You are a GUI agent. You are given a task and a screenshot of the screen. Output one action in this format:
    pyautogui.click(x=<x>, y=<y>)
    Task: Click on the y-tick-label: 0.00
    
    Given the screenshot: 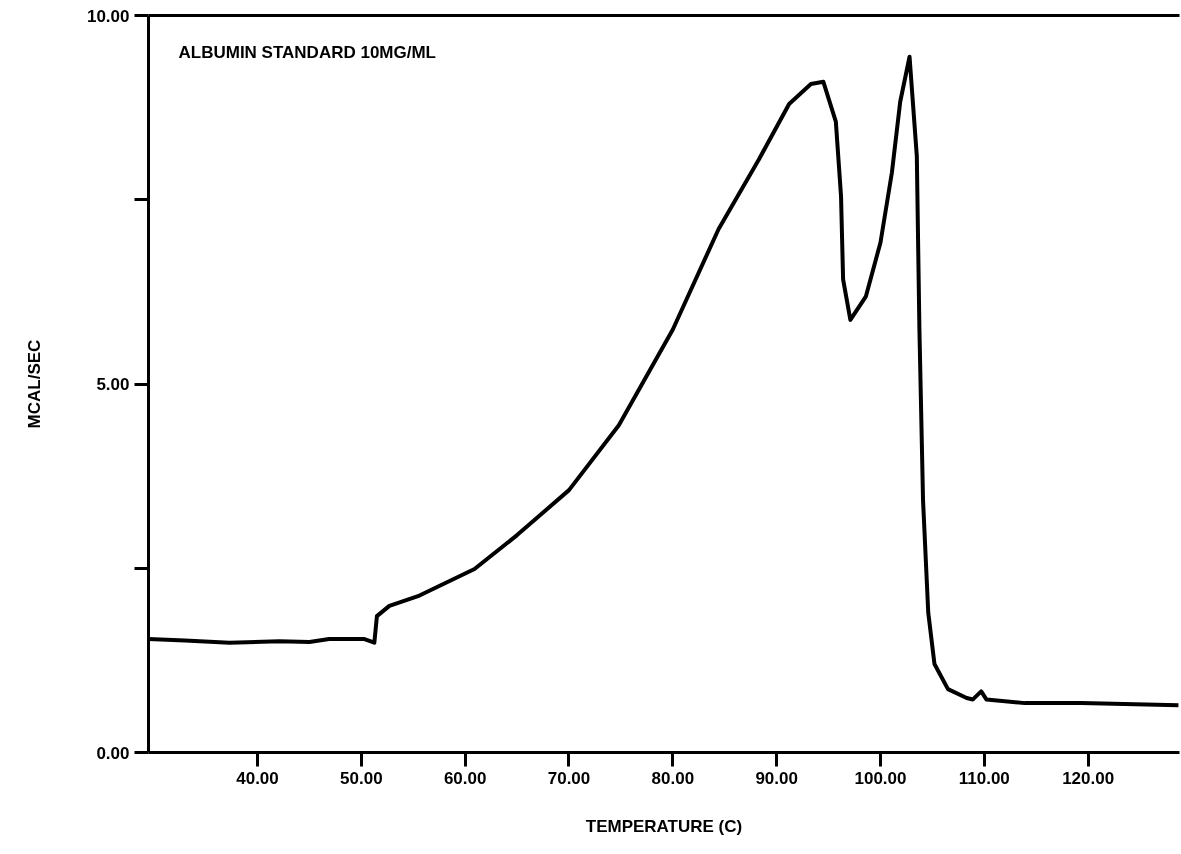 What is the action you would take?
    pyautogui.click(x=113, y=753)
    